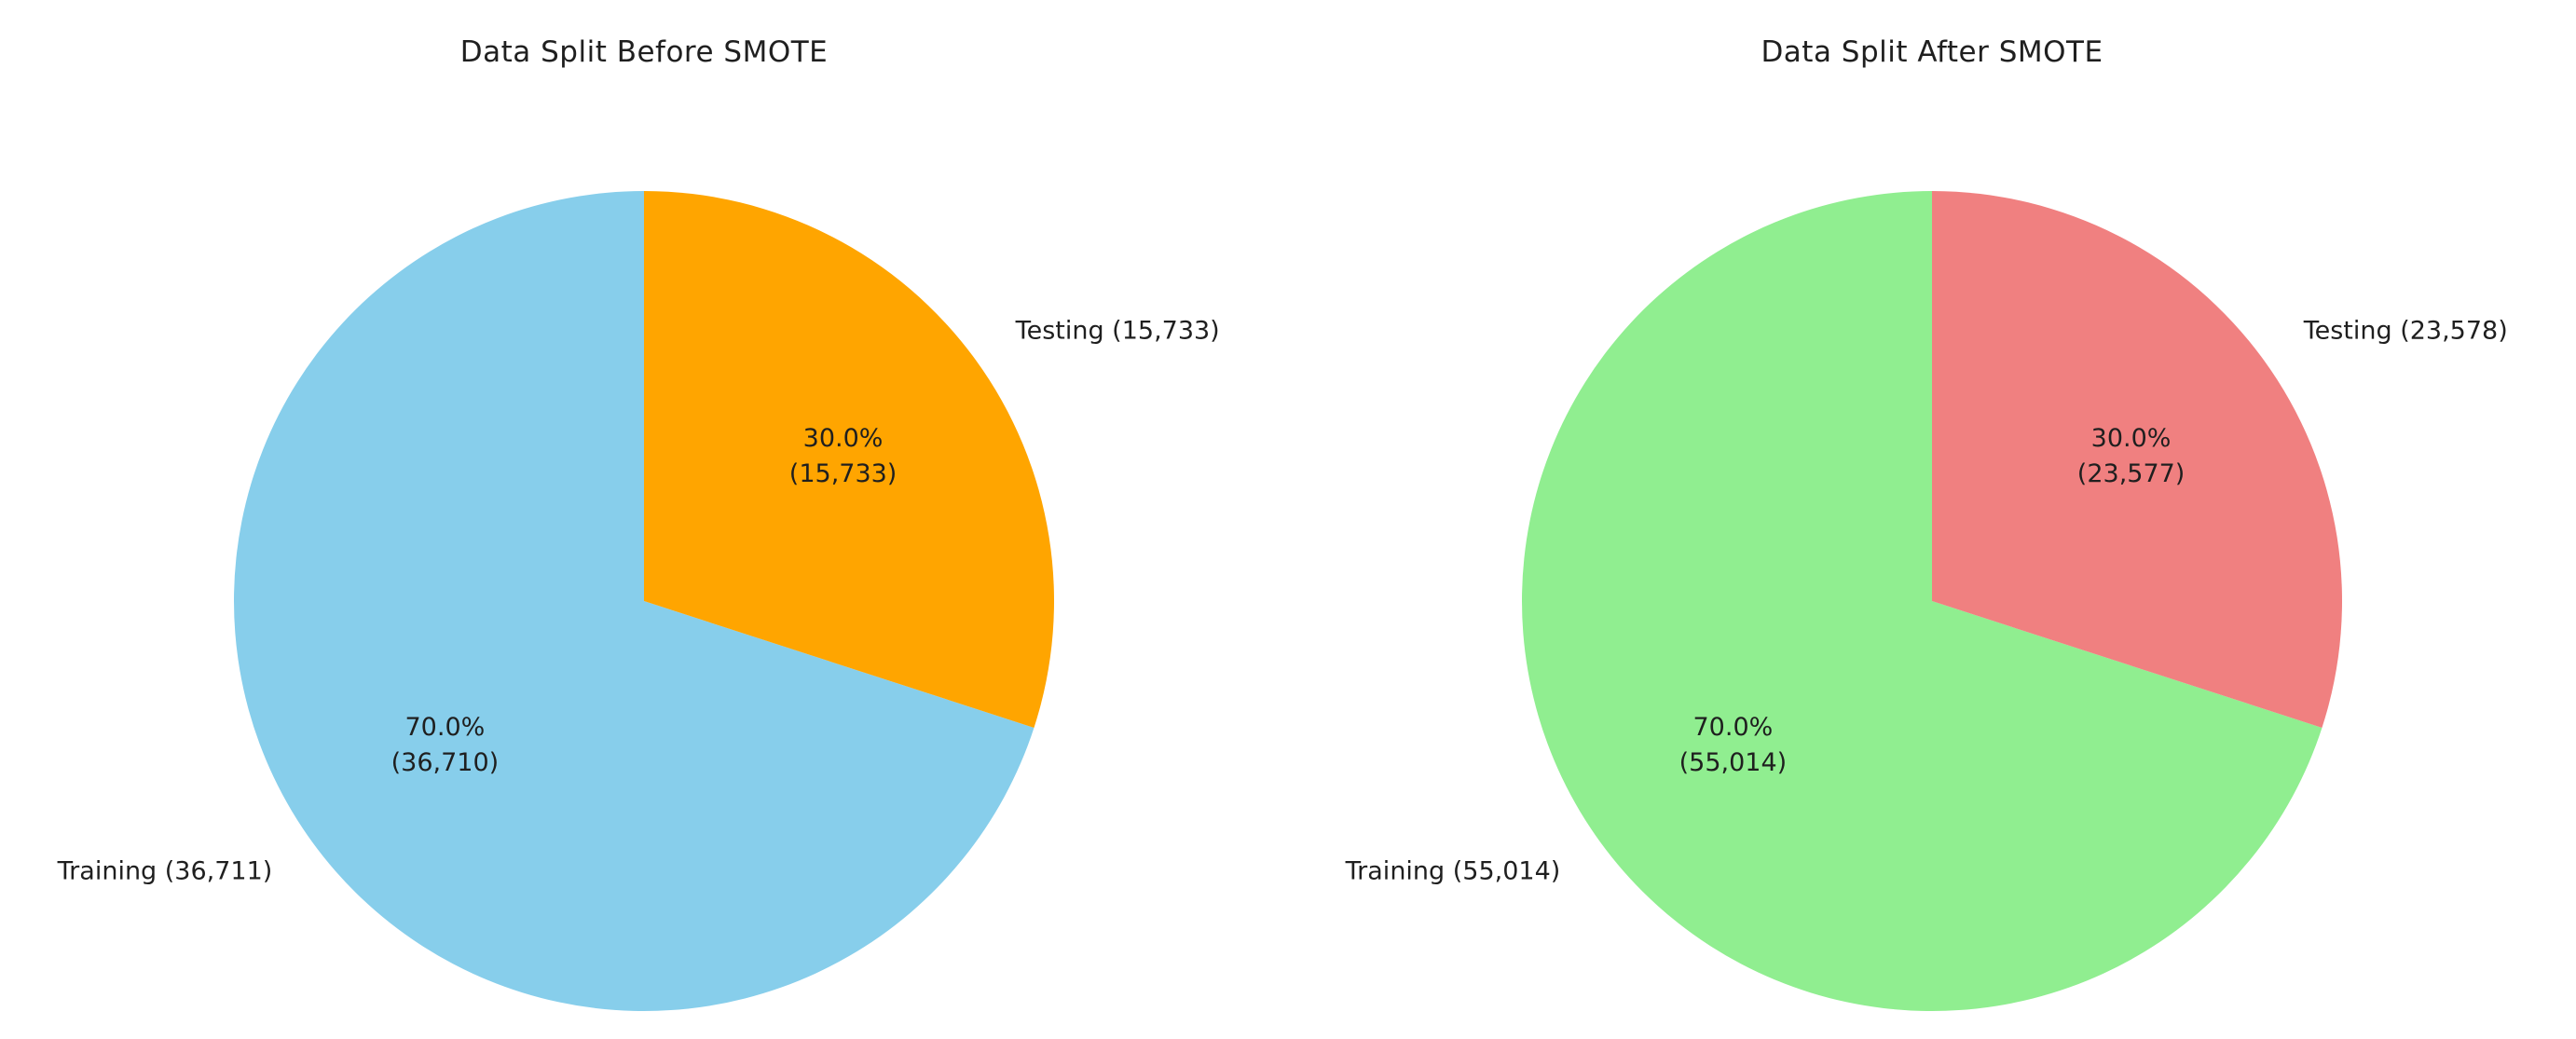  I want to click on slice-label-testing: Testing (15,733), so click(1117, 331).